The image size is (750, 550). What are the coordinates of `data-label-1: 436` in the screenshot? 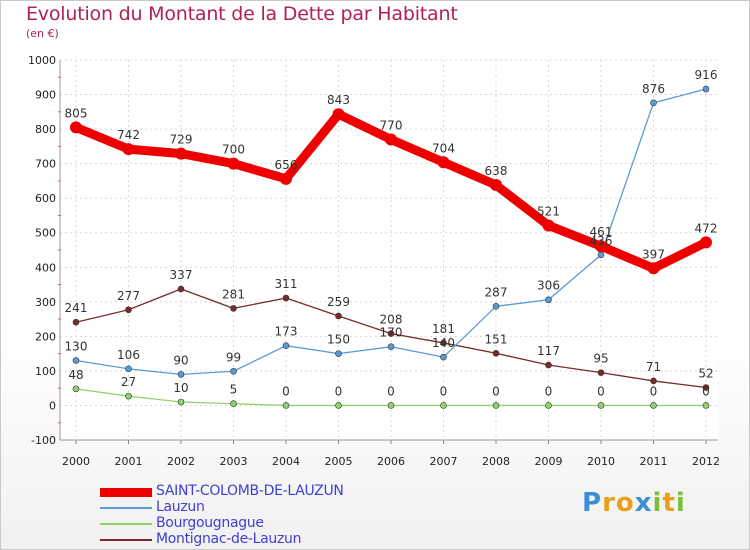 It's located at (601, 241).